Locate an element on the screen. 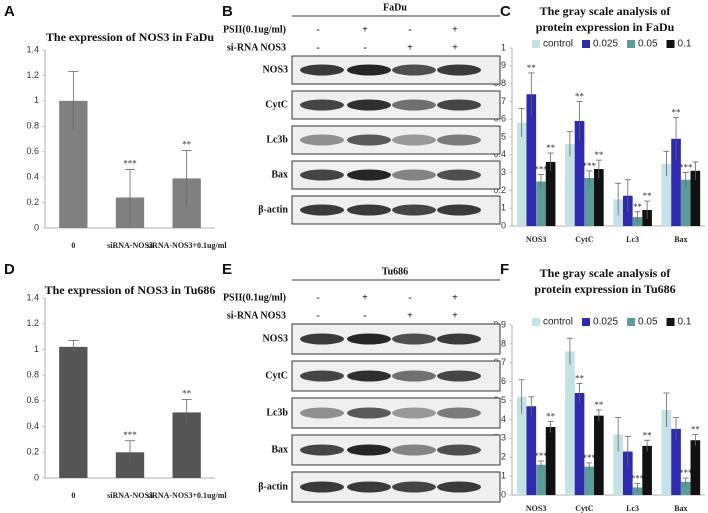  panel-label: E is located at coordinates (227, 269).